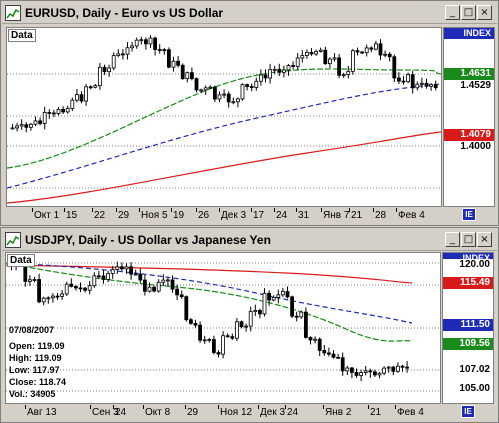  Describe the element at coordinates (468, 411) in the screenshot. I see `usdjpy-chart-corner-button: IE` at that location.